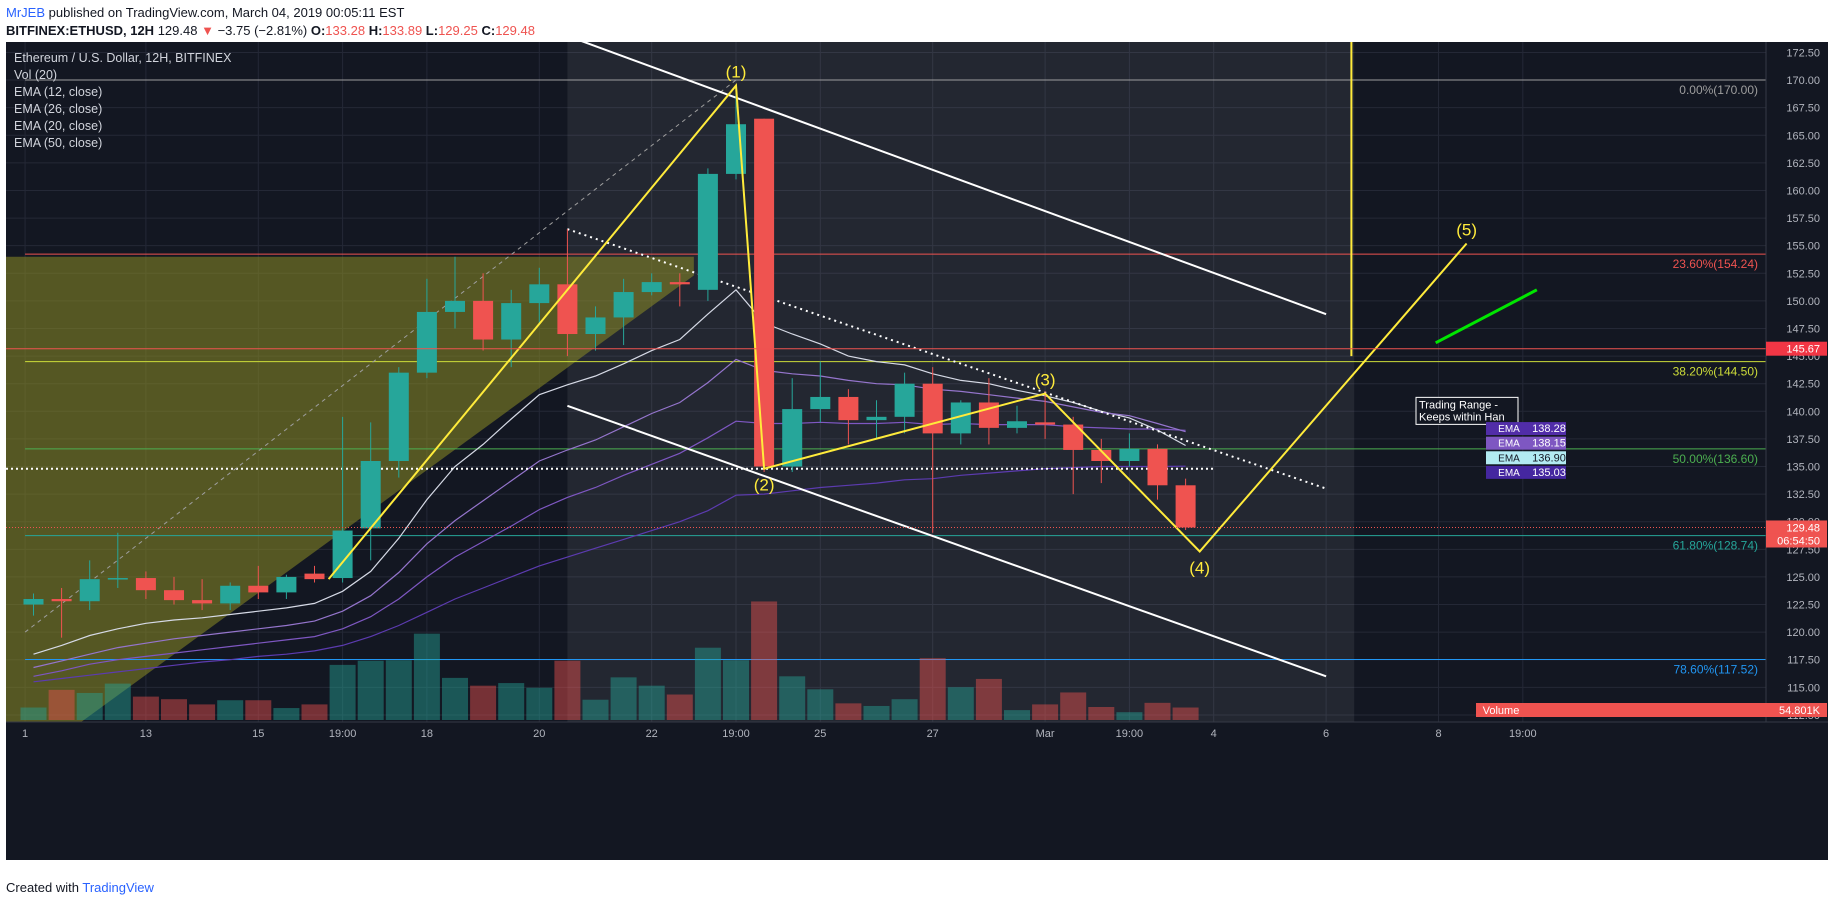 The height and width of the screenshot is (908, 1828). What do you see at coordinates (25, 12) in the screenshot?
I see `author-link: MrJEB` at bounding box center [25, 12].